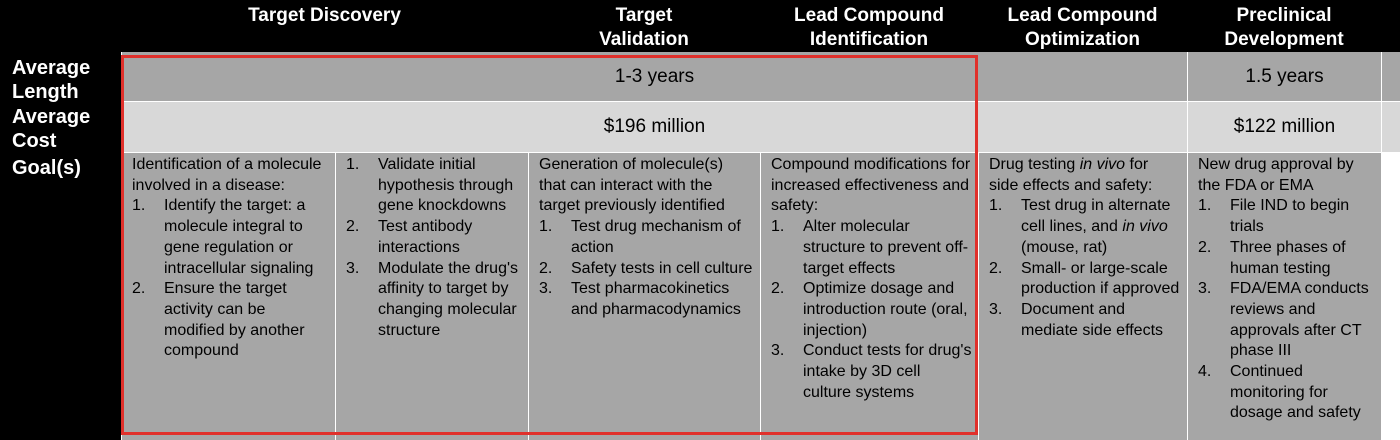 The width and height of the screenshot is (1400, 440). I want to click on goal-item: 1. File IND to begin trials, so click(1286, 216).